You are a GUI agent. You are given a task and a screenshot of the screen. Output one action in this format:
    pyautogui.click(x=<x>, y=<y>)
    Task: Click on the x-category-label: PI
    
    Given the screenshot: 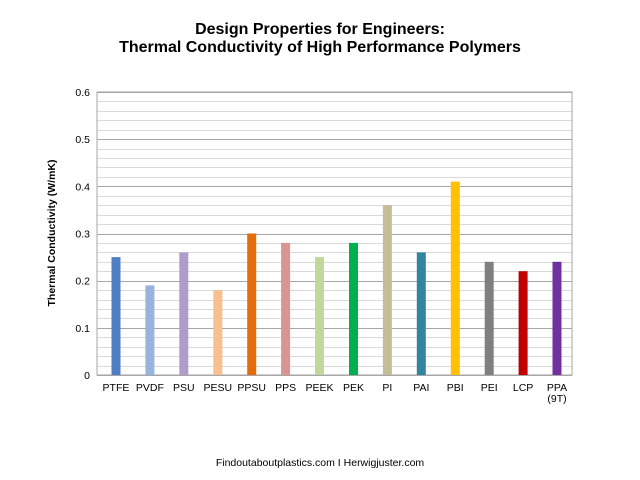 What is the action you would take?
    pyautogui.click(x=387, y=388)
    